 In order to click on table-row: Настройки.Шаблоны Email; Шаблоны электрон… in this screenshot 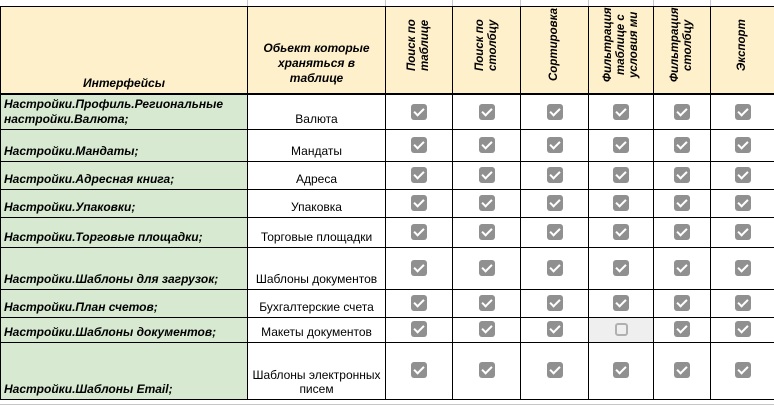, I will do `click(387, 370)`.